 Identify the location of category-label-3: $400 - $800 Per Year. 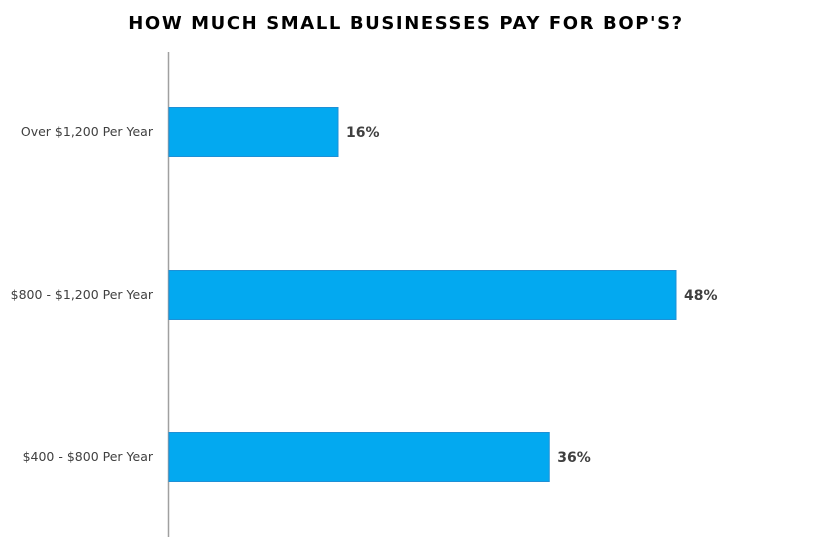
(88, 456).